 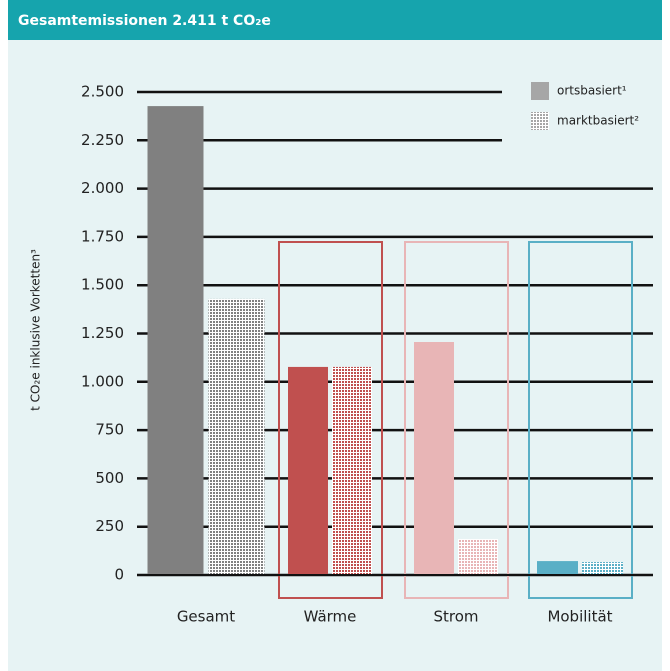 What do you see at coordinates (36, 330) in the screenshot?
I see `y-axis-label: t CO₂e inklusive Vorketten³` at bounding box center [36, 330].